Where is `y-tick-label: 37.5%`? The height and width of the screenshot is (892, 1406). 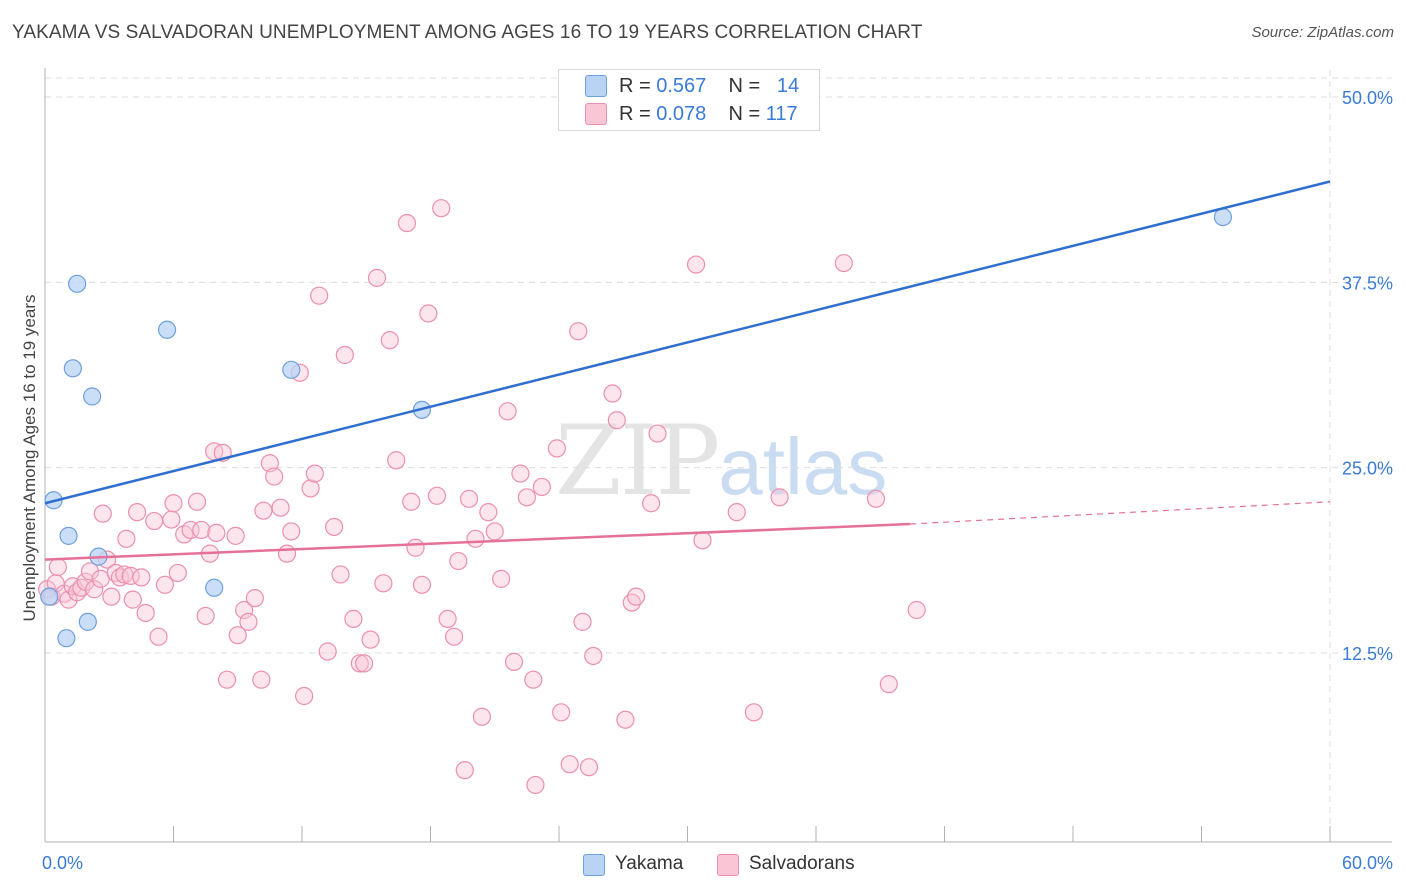
y-tick-label: 37.5% is located at coordinates (1367, 283).